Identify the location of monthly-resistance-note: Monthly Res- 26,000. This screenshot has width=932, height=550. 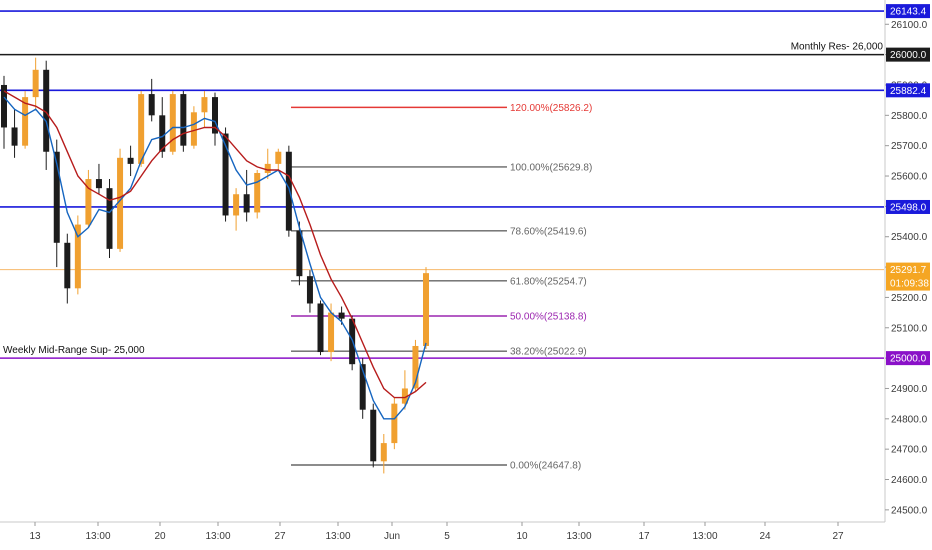
(837, 47).